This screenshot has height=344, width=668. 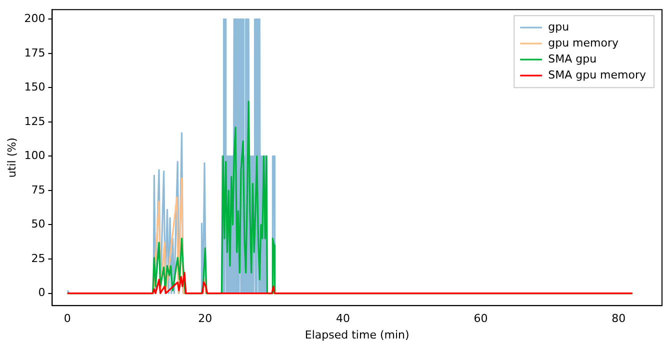 What do you see at coordinates (38, 258) in the screenshot?
I see `y-tick-label: 25` at bounding box center [38, 258].